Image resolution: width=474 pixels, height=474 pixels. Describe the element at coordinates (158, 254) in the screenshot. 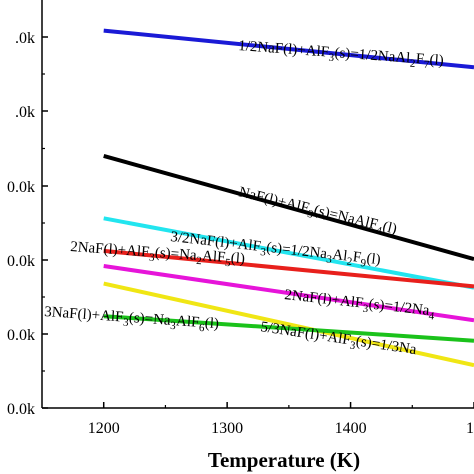

I see `annotation-4: 2NaF(l)+AlF3(s)=Na2AlF5(l)` at that location.